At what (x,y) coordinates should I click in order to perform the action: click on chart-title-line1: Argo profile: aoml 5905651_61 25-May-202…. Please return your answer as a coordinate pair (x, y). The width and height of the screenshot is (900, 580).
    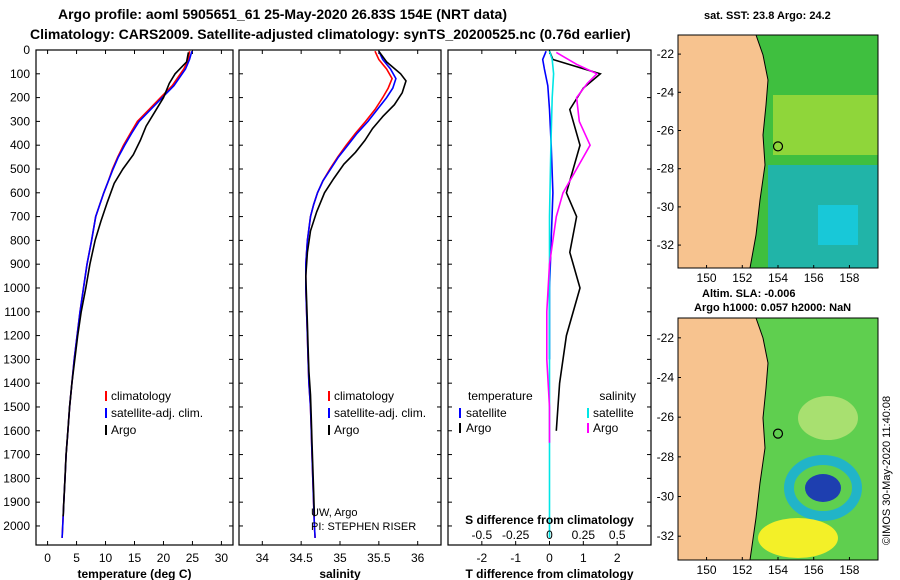
    Looking at the image, I should click on (282, 14).